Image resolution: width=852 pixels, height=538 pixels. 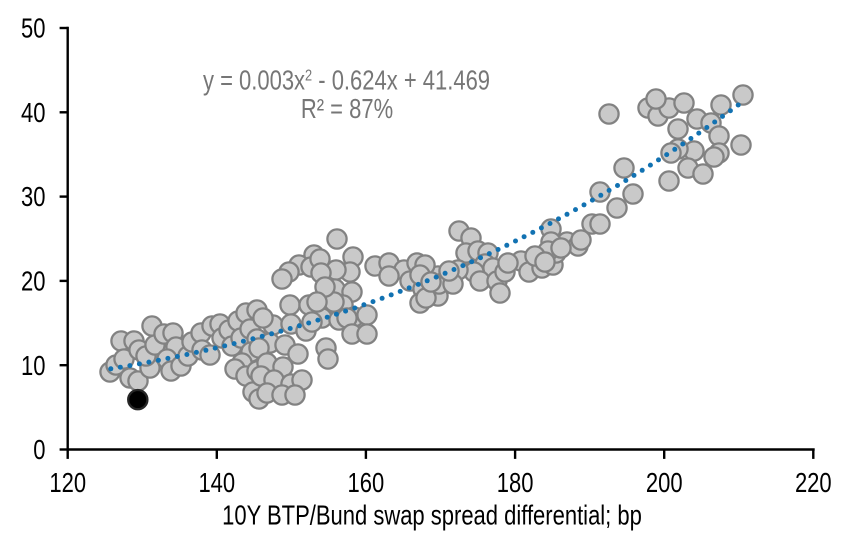 I want to click on svg-text: 20, so click(x=33, y=281).